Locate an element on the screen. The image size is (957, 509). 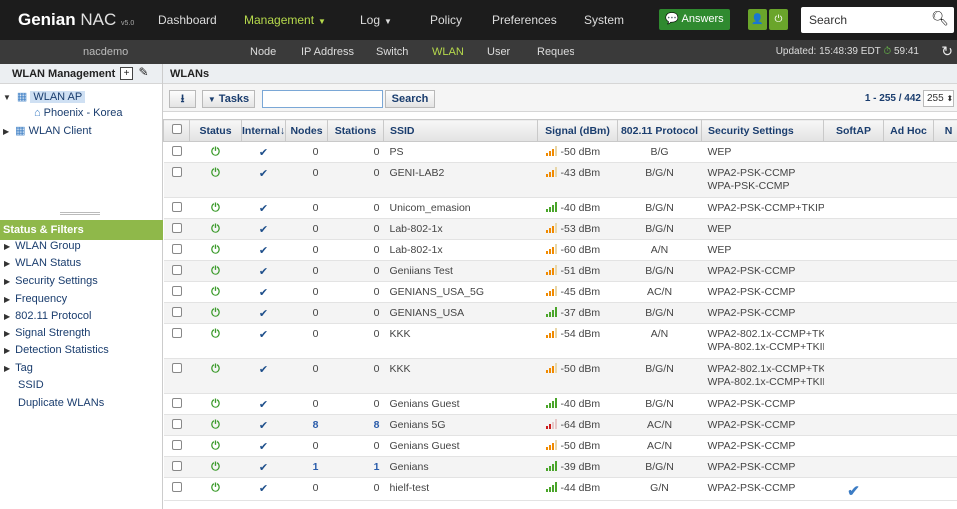
search-button: Search is located at coordinates (410, 99).